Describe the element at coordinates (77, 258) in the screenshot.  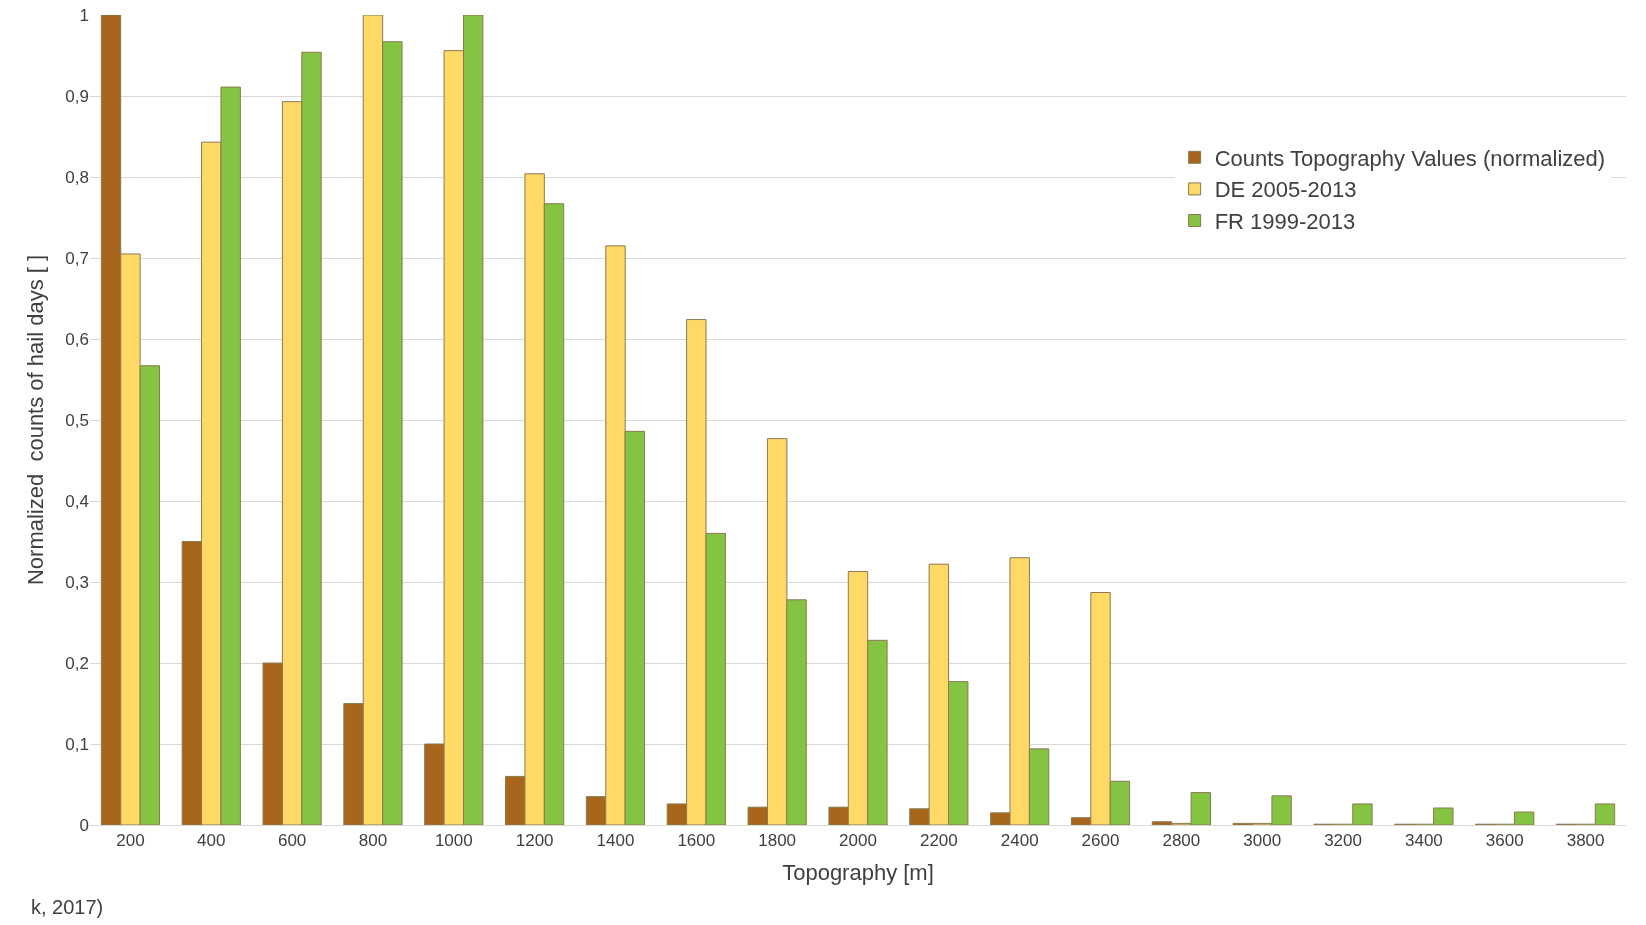
I see `y-tick-label: 0,7` at that location.